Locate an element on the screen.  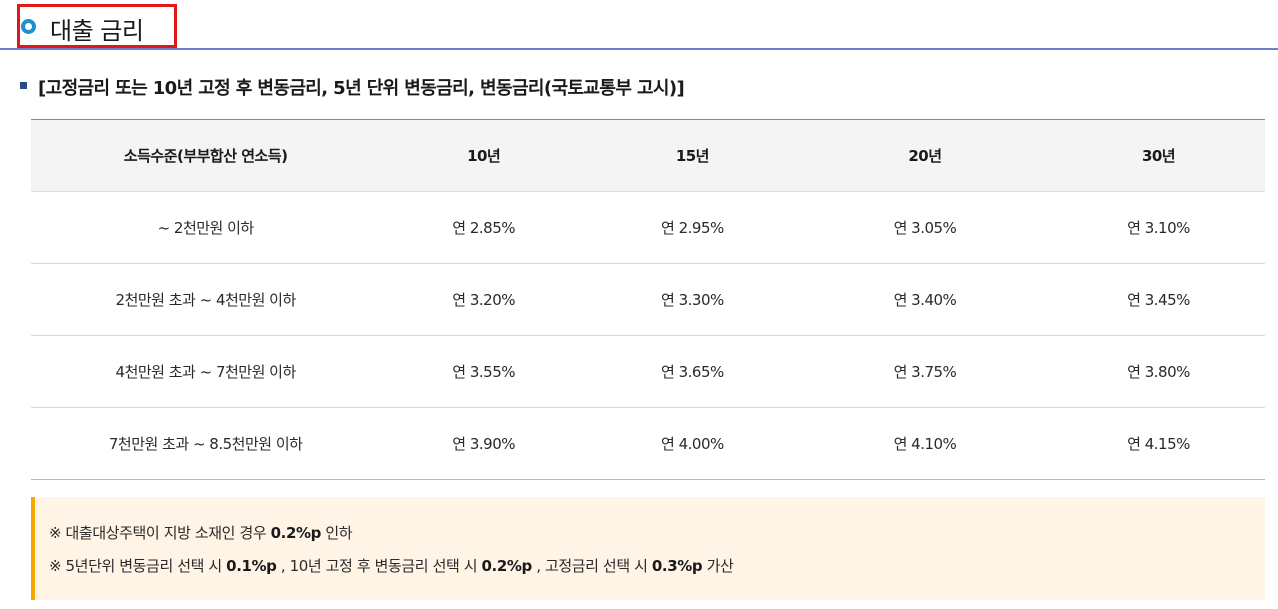
note-text: ※ 대출대상주택이 지방 소재인 경우 is located at coordinates (160, 533).